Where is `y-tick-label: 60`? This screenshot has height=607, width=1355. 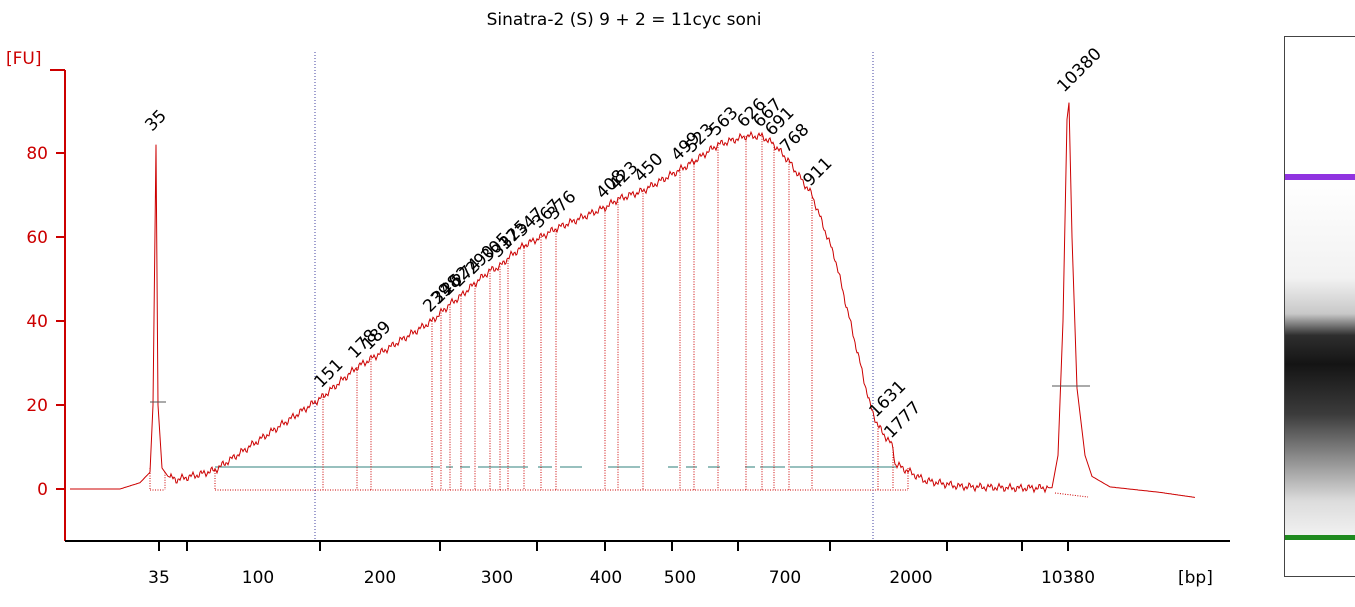 y-tick-label: 60 is located at coordinates (37, 238).